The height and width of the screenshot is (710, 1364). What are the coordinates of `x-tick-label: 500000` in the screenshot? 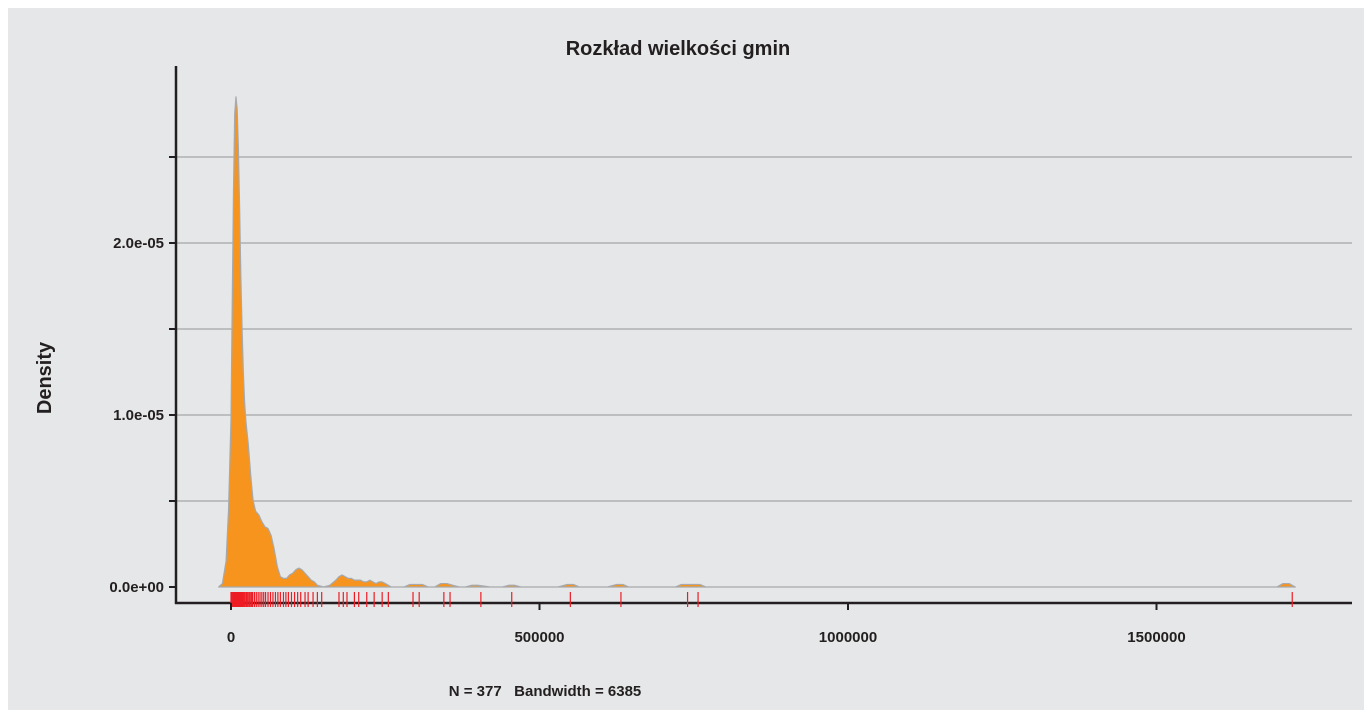 It's located at (539, 637).